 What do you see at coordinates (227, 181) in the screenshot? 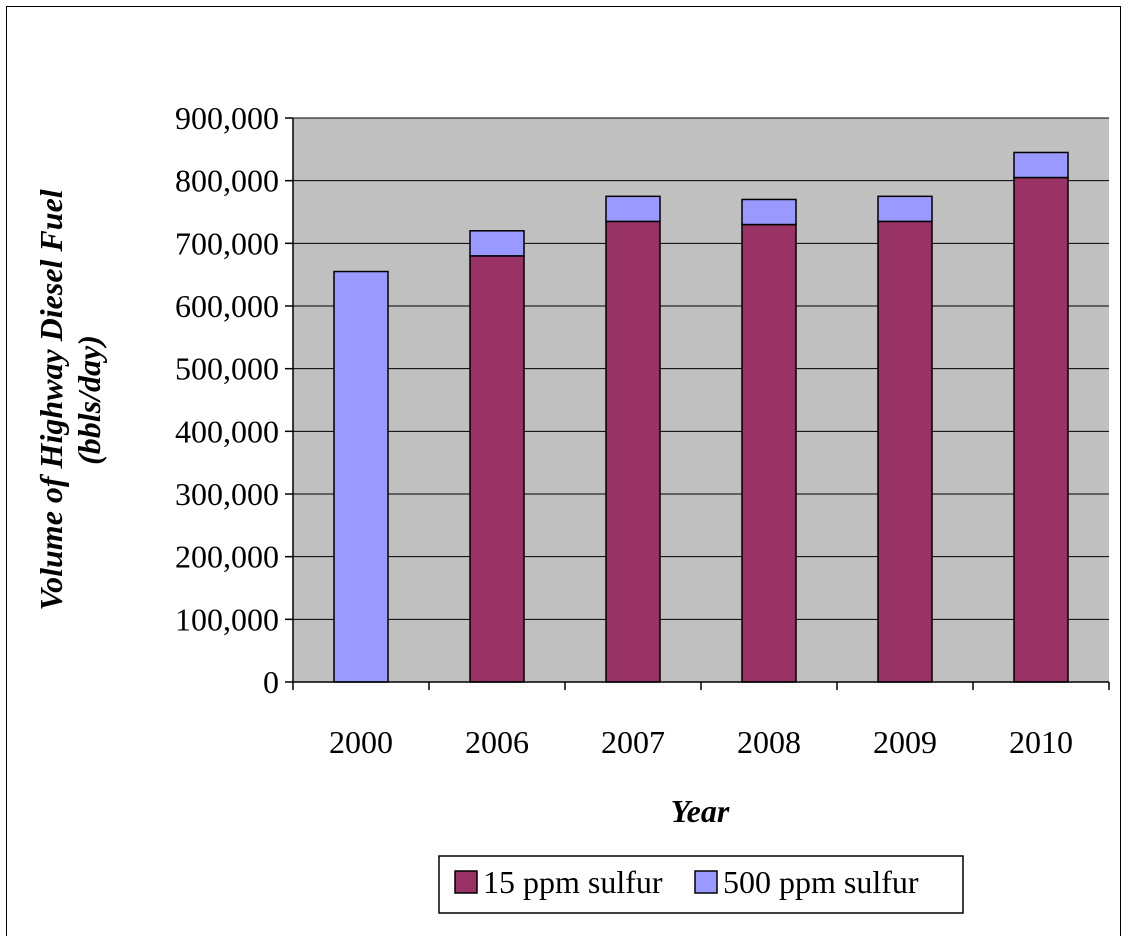
I see `y-tick-label: 800,000` at bounding box center [227, 181].